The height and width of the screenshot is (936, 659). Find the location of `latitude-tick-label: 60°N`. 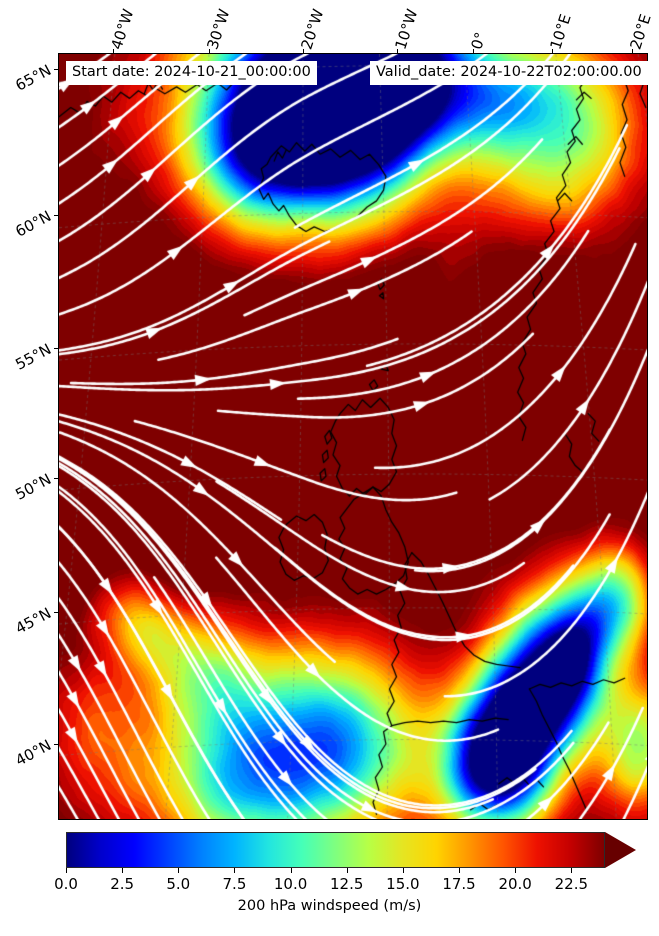

latitude-tick-label: 60°N is located at coordinates (33, 224).